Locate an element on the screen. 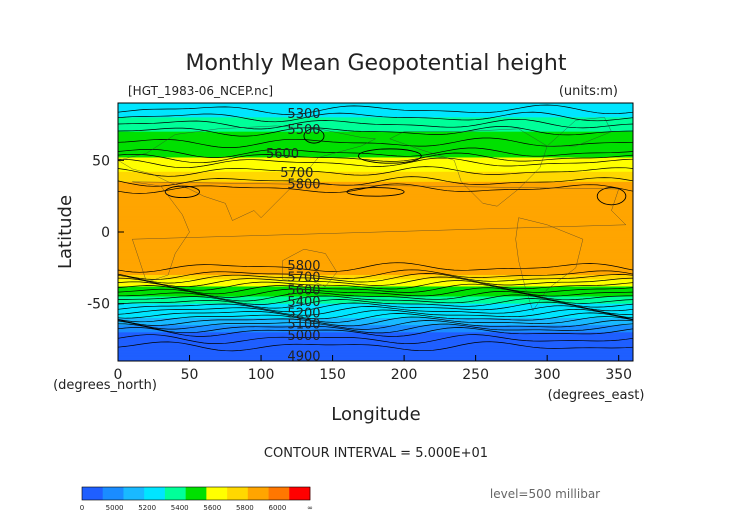 The height and width of the screenshot is (532, 752). y-tick-label: -50 is located at coordinates (98, 305).